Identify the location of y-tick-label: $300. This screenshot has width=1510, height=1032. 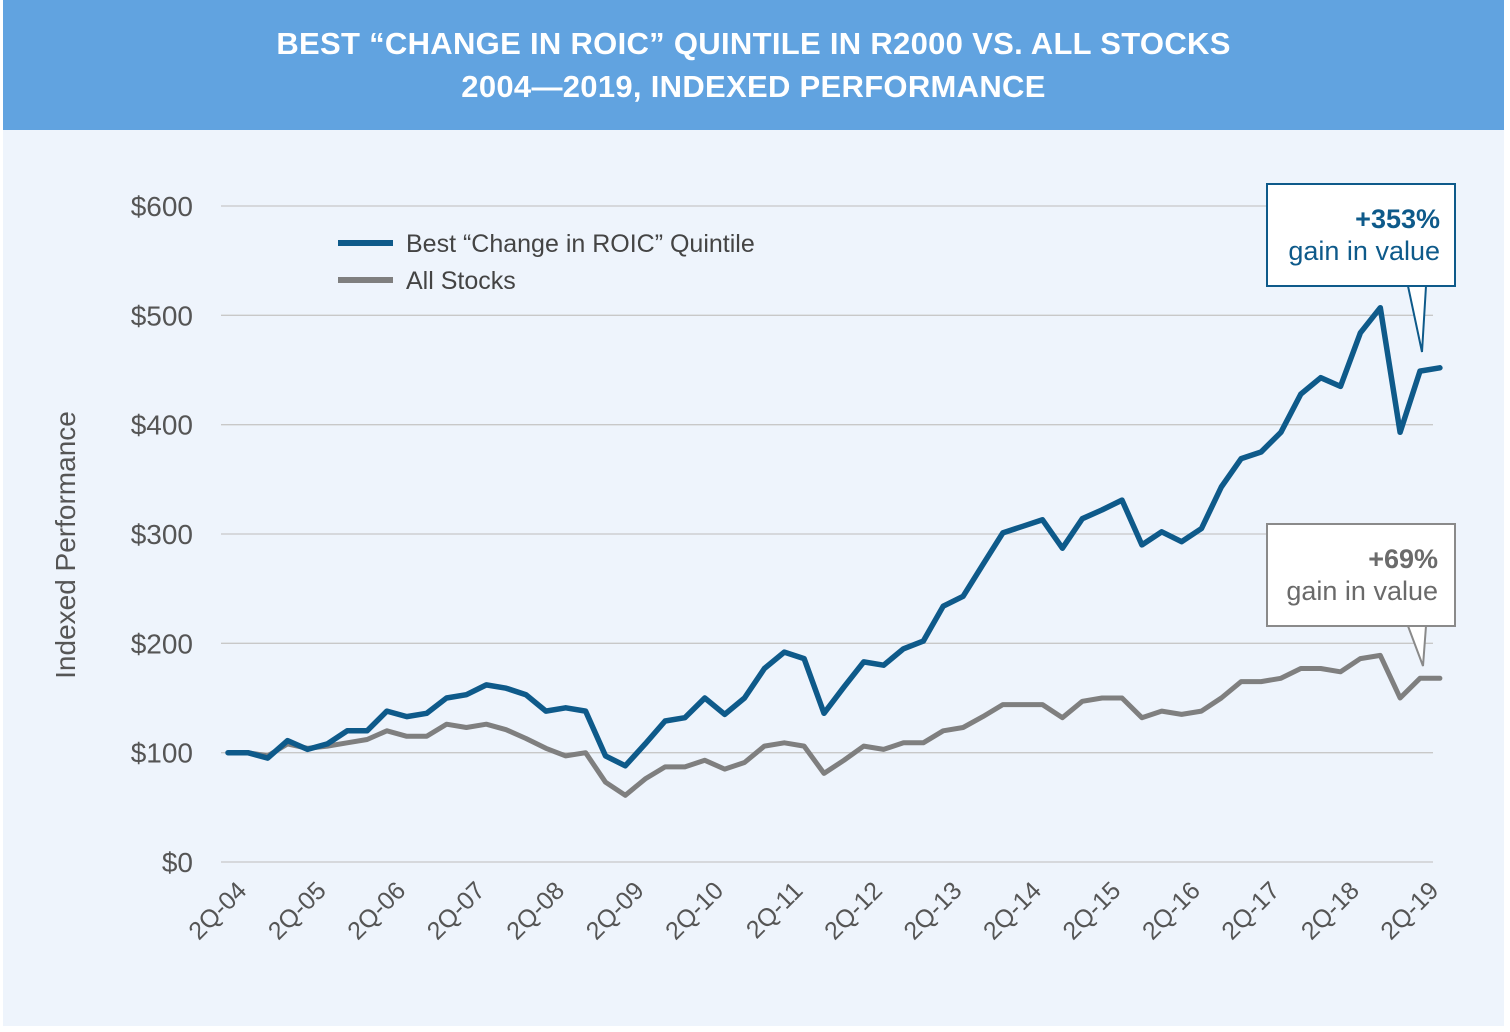
(162, 534).